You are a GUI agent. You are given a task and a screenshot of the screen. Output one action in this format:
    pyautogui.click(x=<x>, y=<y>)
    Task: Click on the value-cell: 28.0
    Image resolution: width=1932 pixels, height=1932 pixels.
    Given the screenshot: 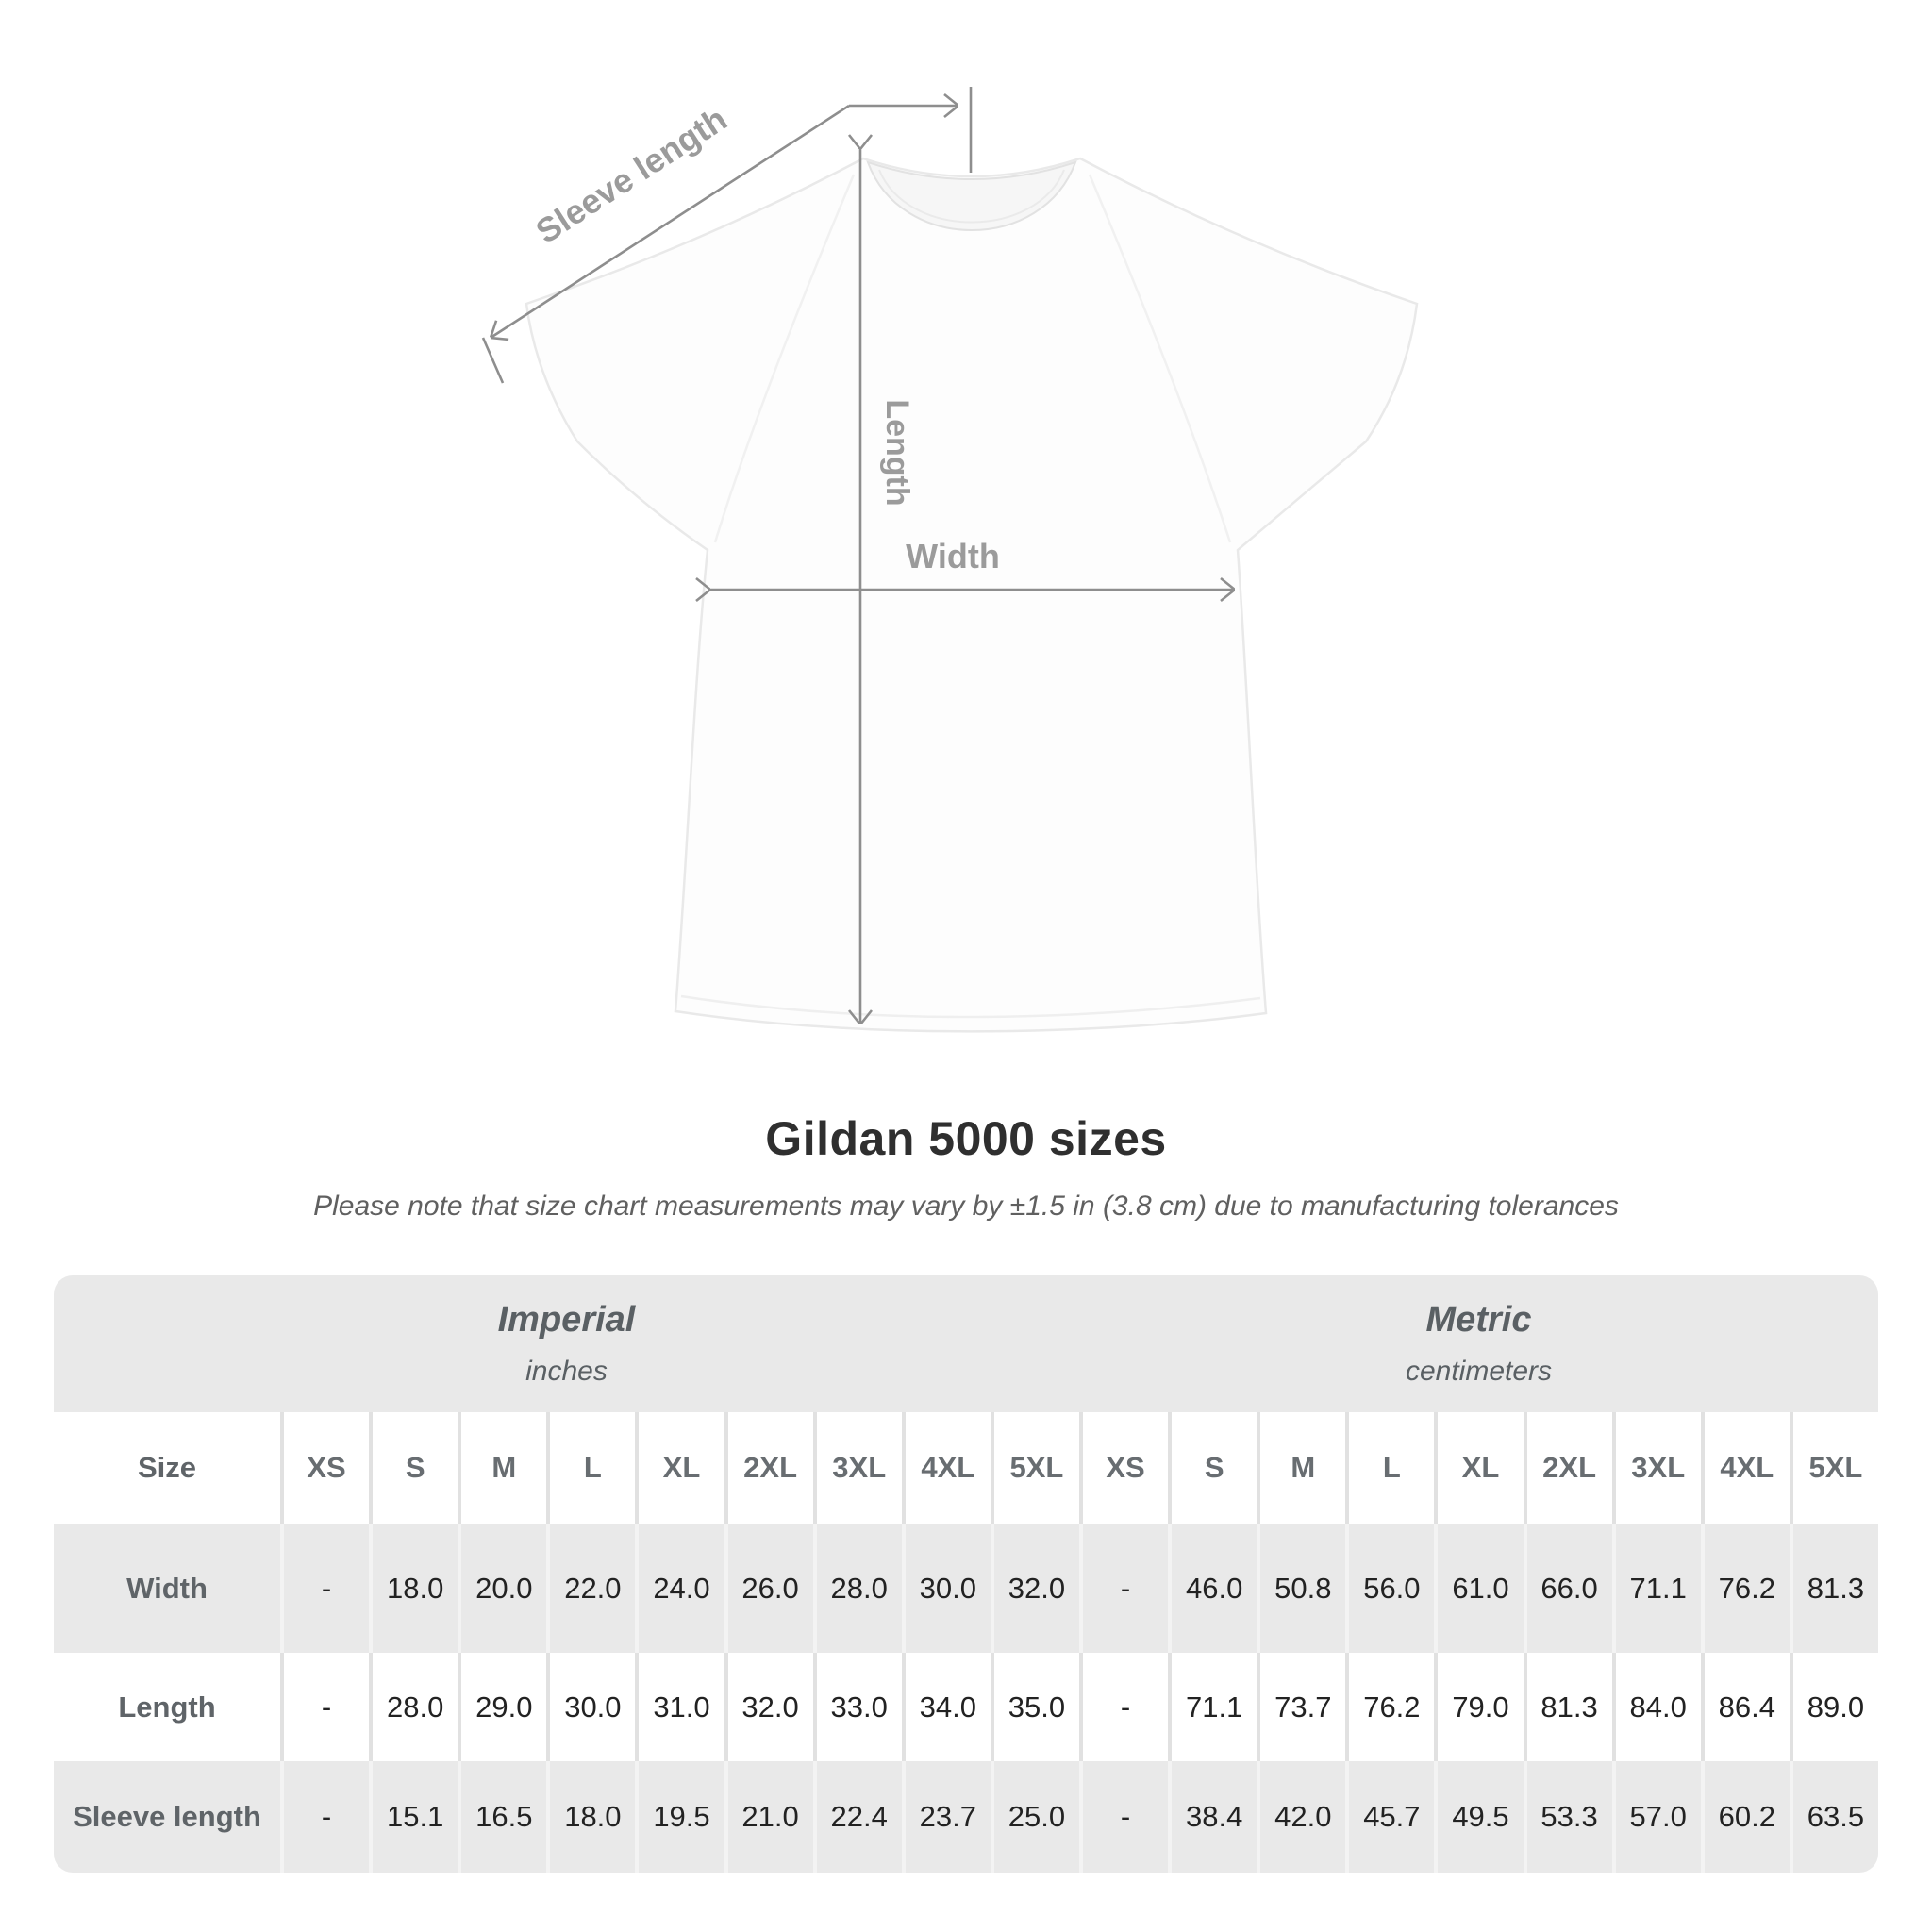 What is the action you would take?
    pyautogui.click(x=413, y=1707)
    